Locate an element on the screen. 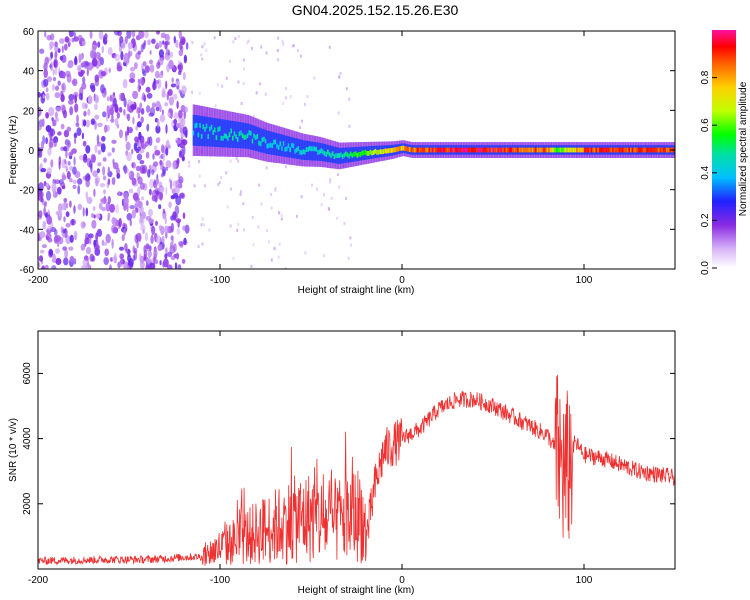  colorbar-label: Normalized spectral amplitude is located at coordinates (743, 148).